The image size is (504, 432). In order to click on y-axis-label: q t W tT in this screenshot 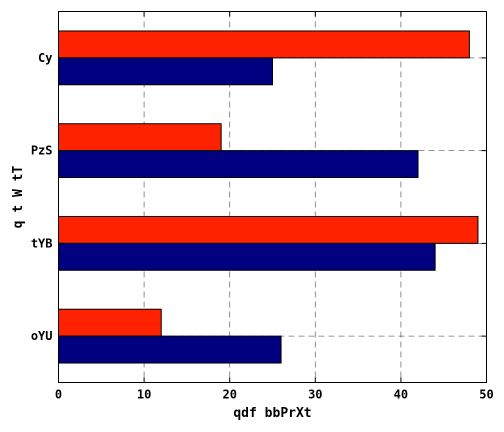, I will do `click(18, 197)`.